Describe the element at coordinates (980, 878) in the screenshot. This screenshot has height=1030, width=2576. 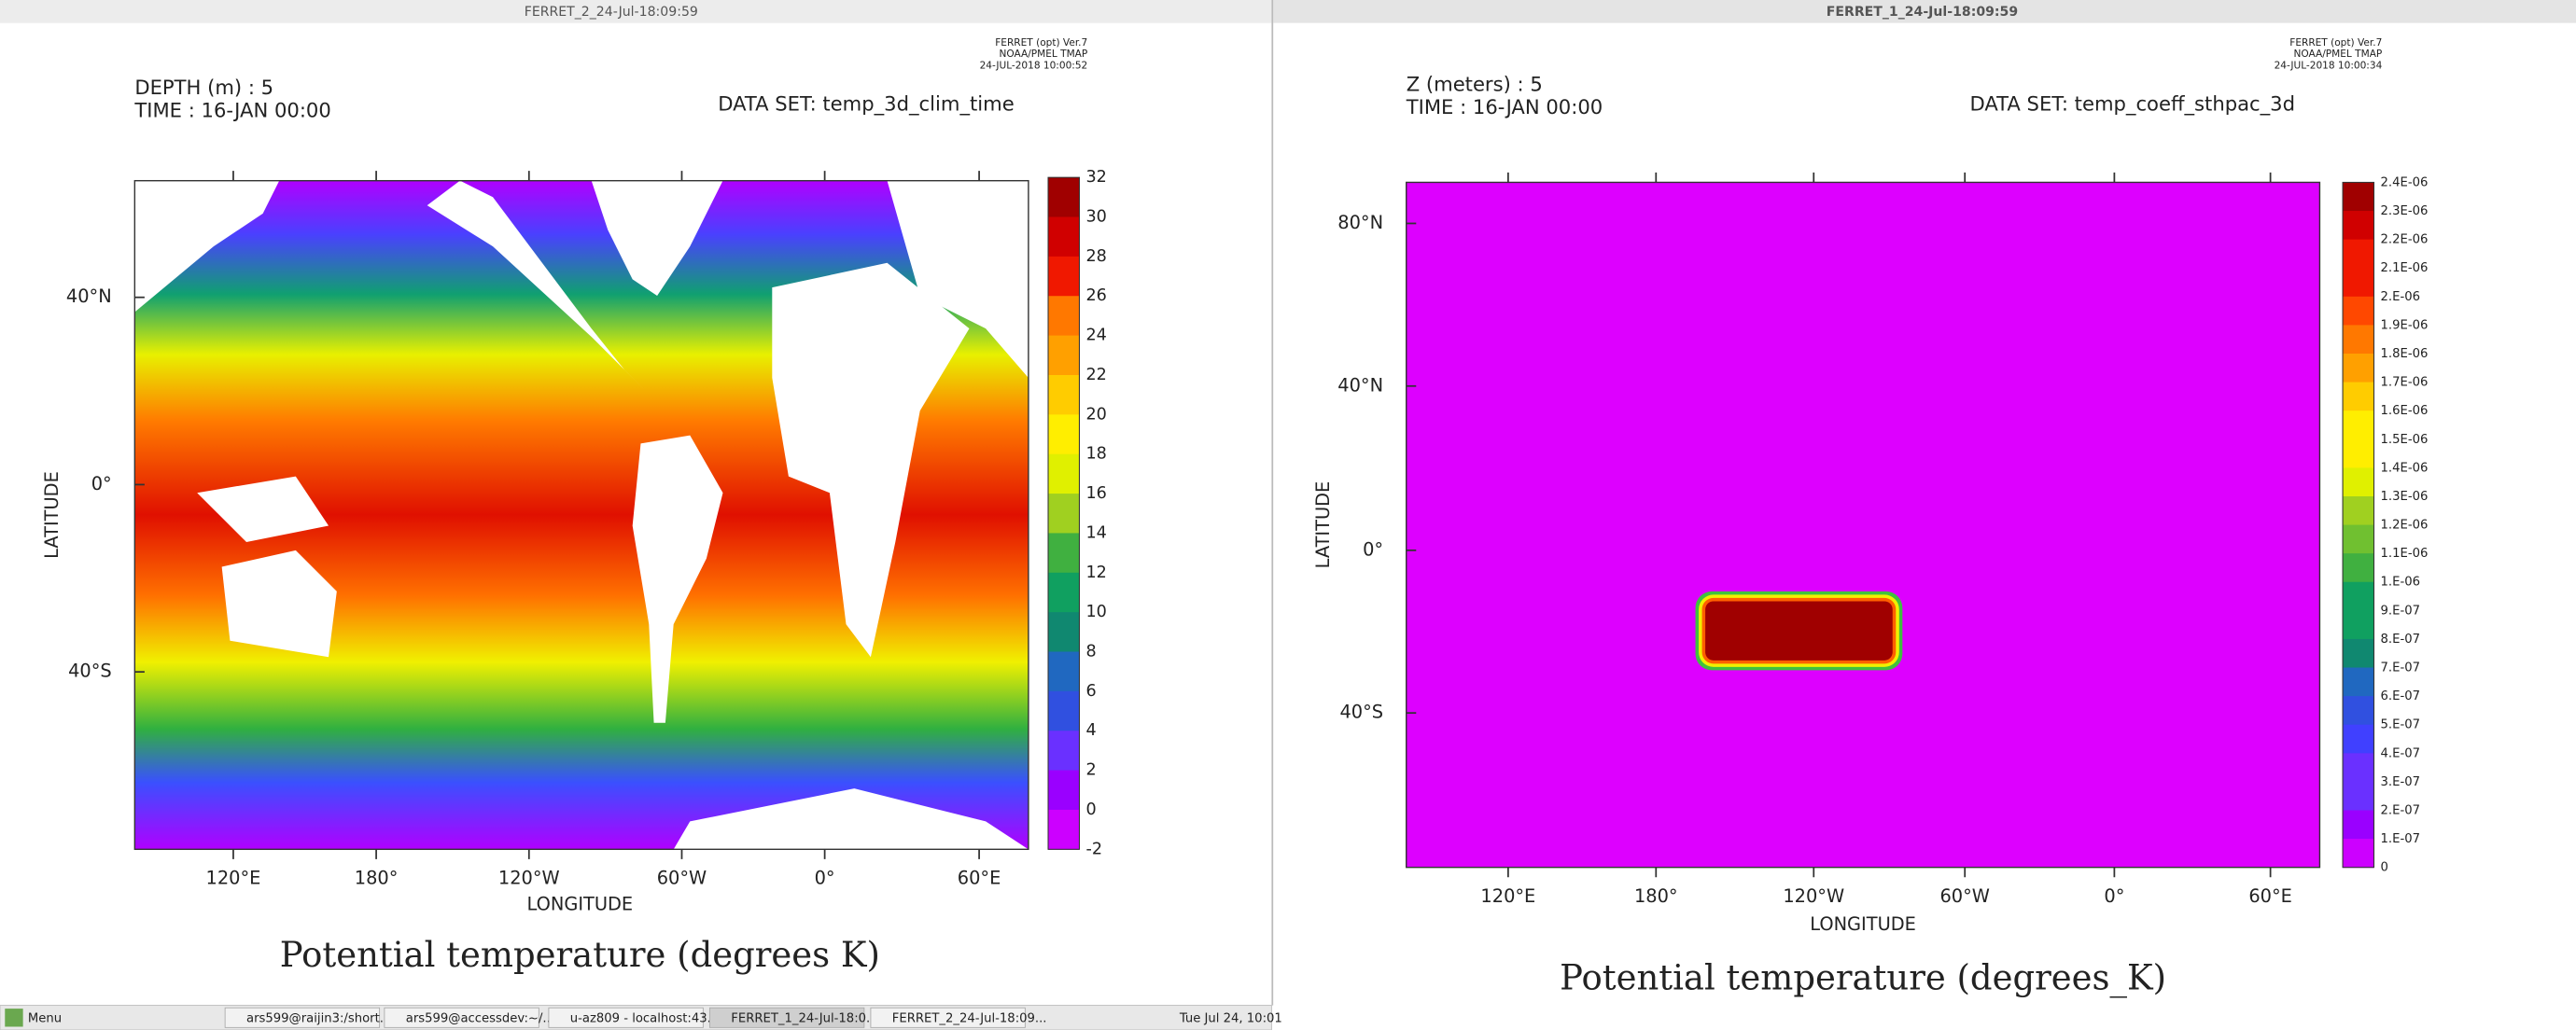
I see `x-tick-label: 60°E` at that location.